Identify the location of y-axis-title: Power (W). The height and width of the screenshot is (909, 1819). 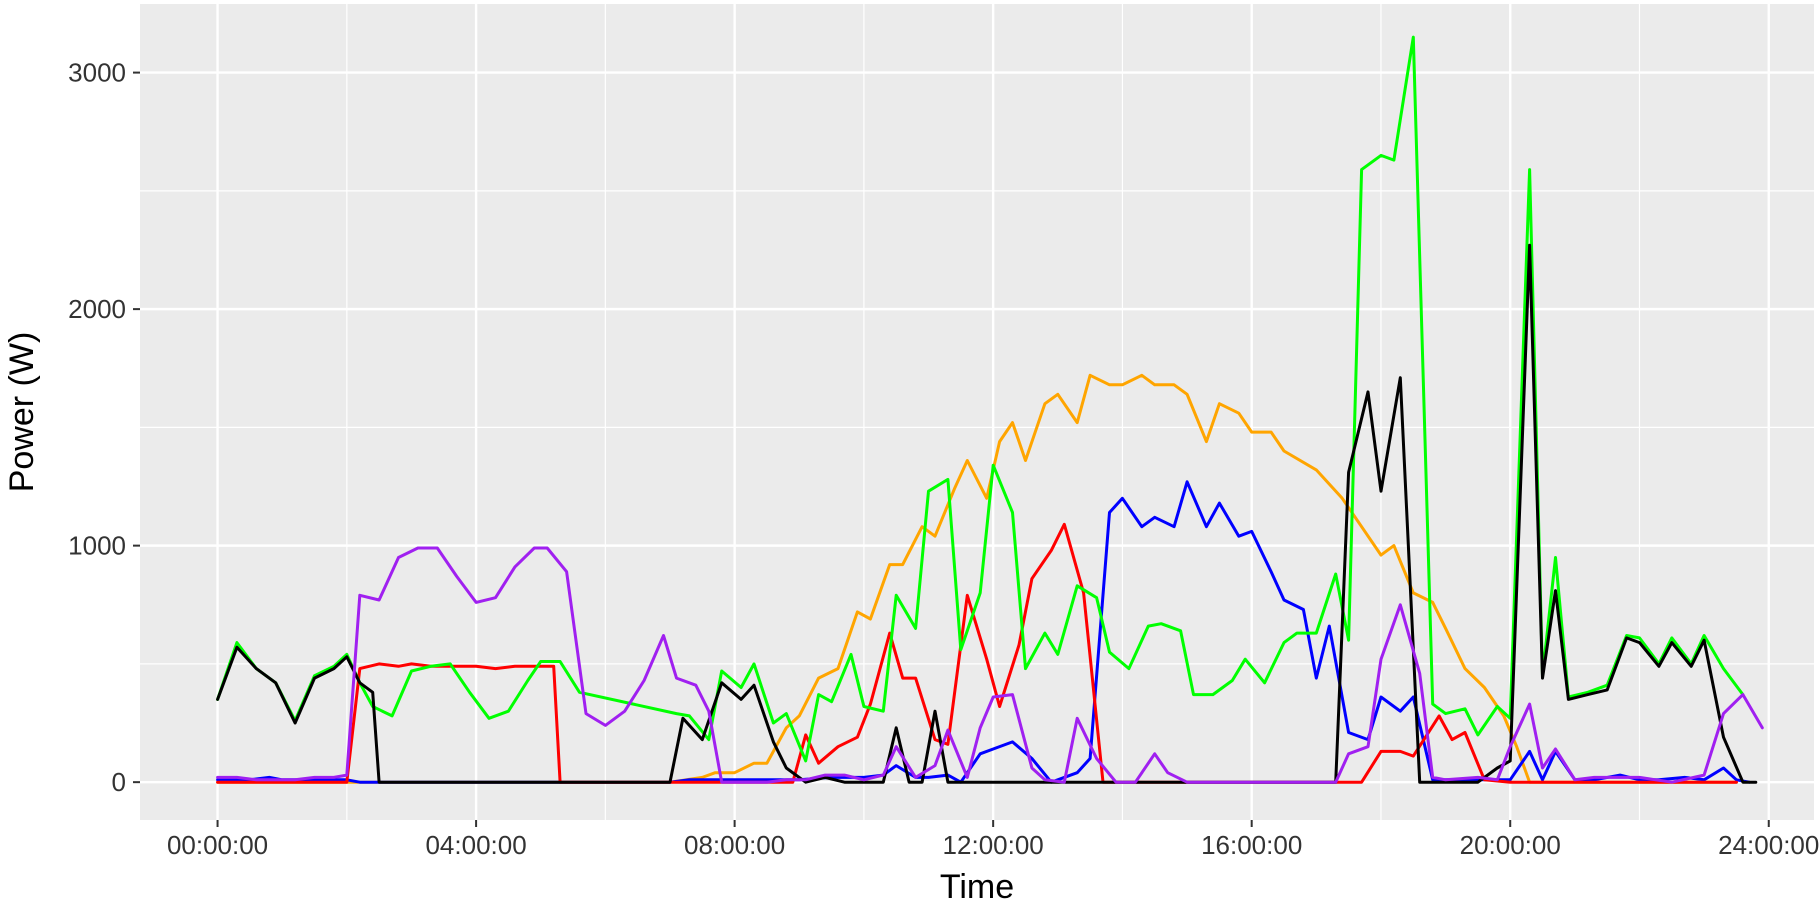
(22, 412).